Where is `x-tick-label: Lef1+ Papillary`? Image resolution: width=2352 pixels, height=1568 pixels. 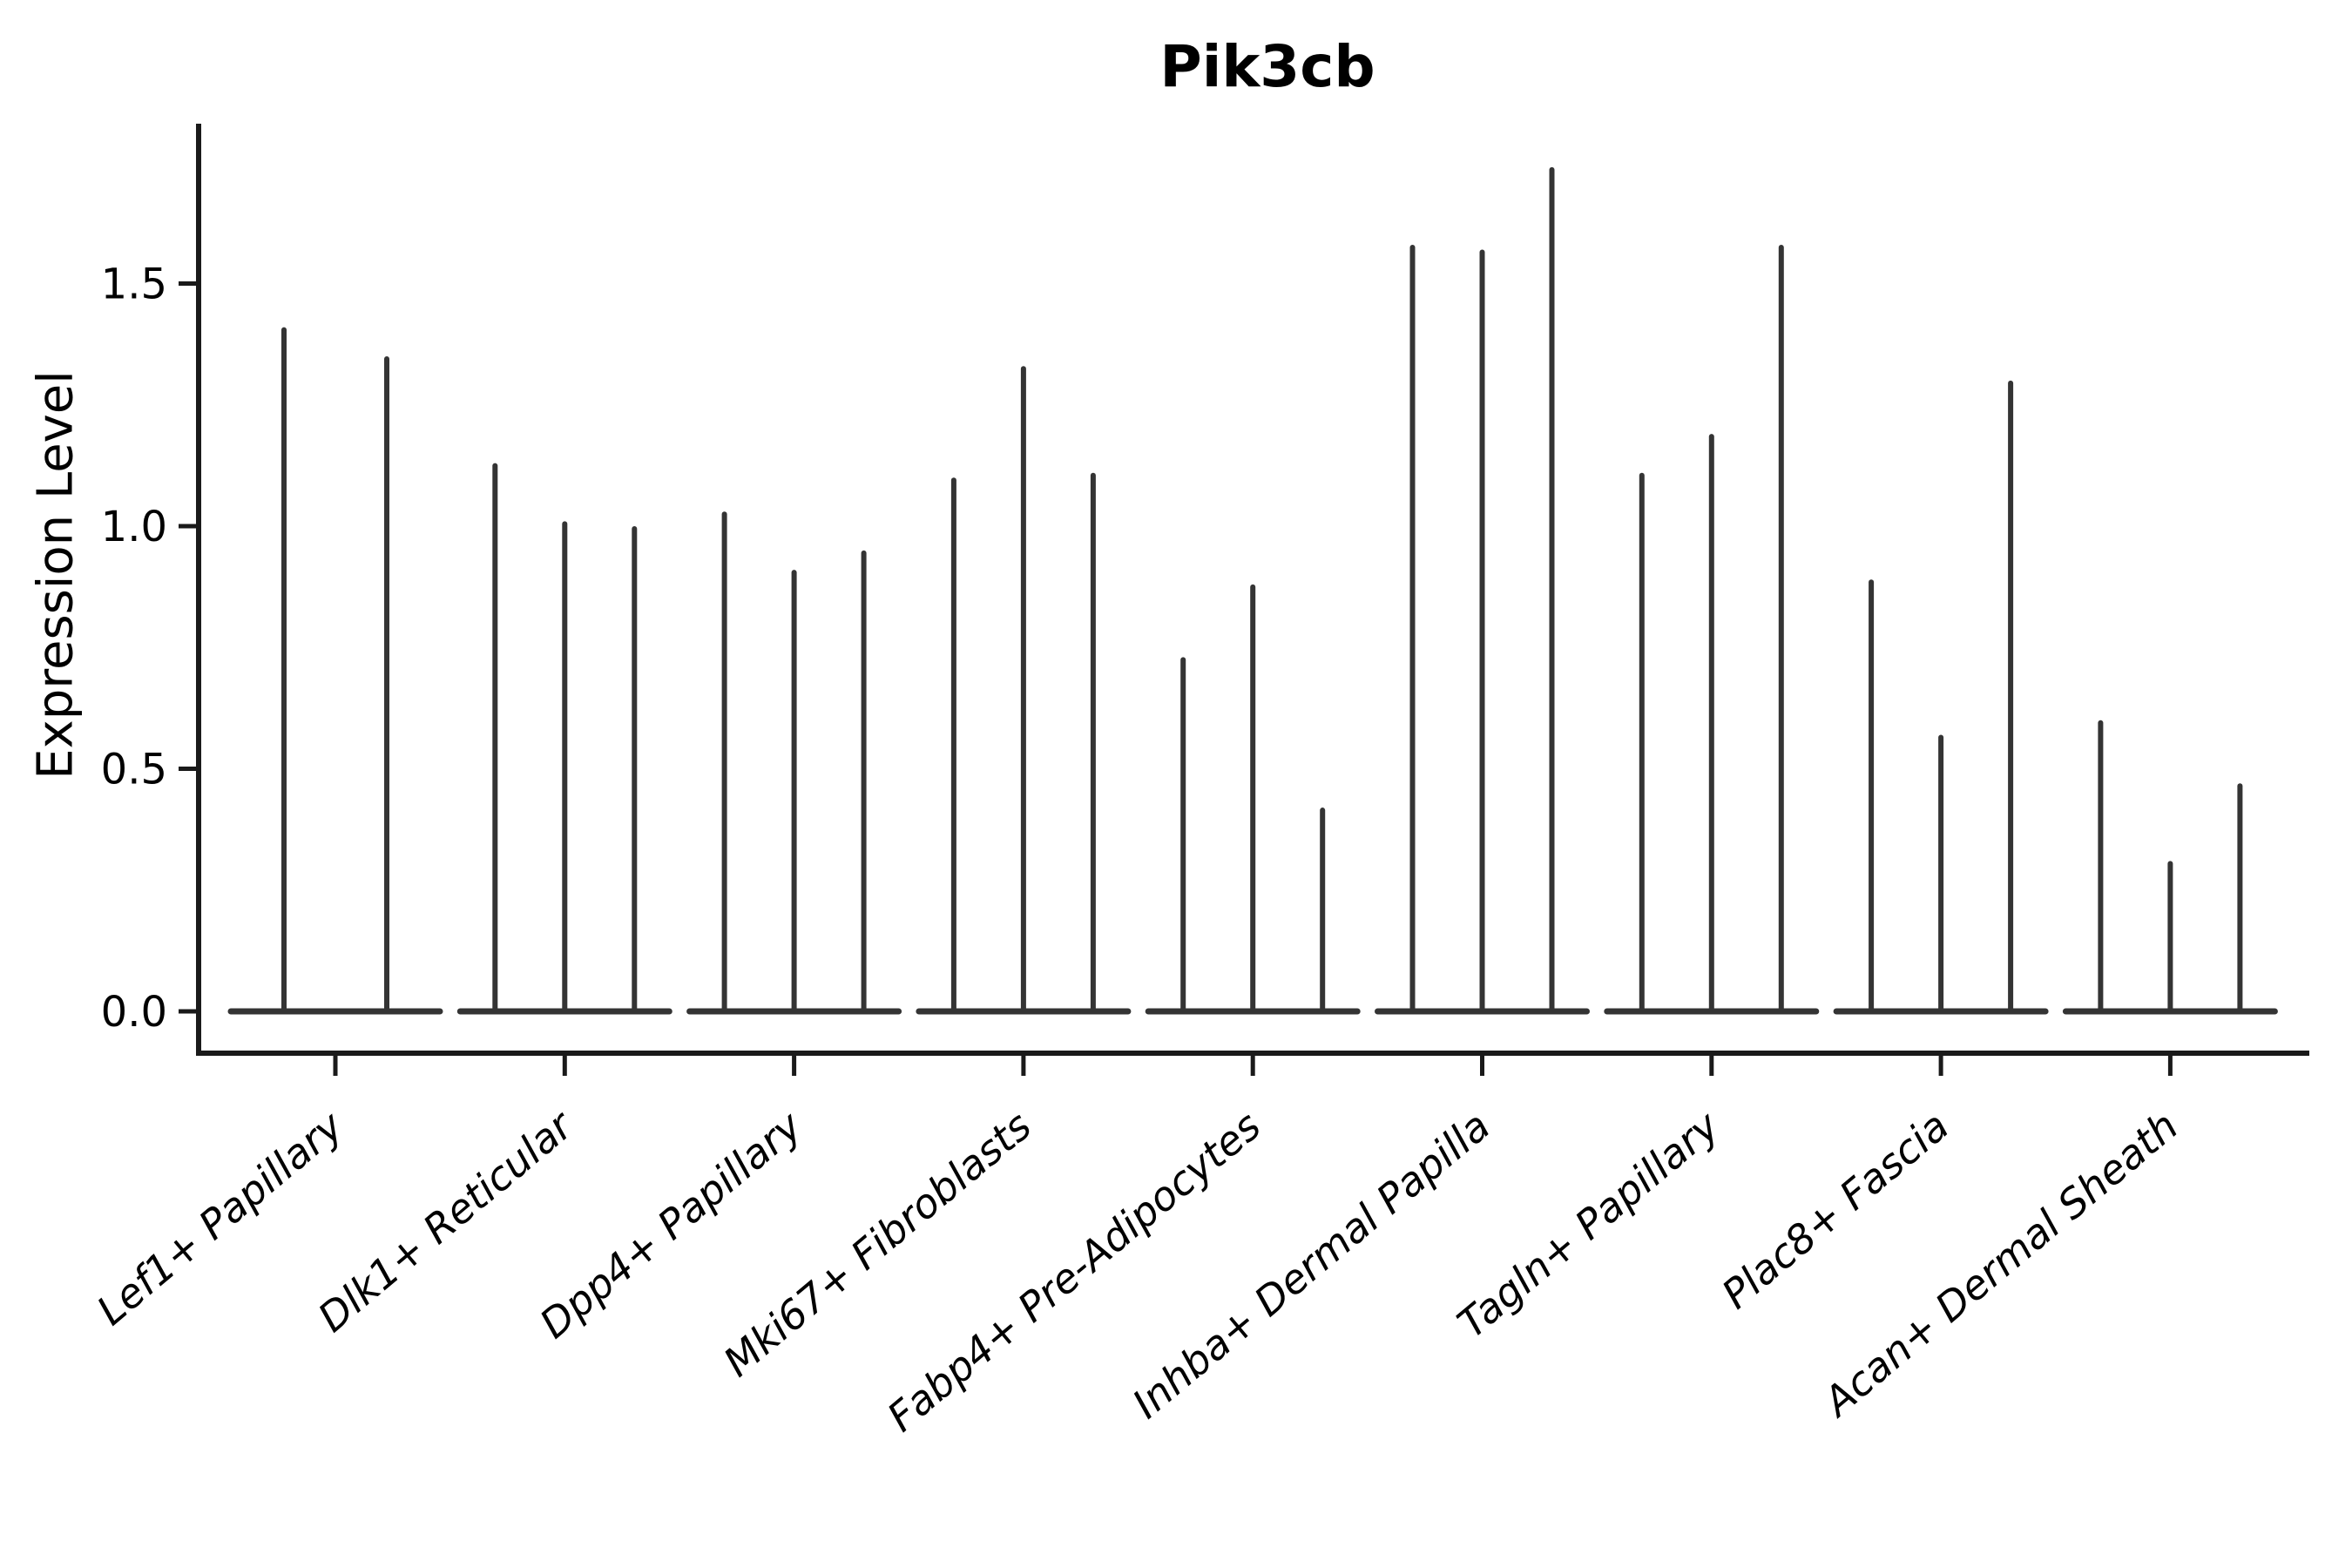
x-tick-label: Lef1+ Papillary is located at coordinates (220, 1218).